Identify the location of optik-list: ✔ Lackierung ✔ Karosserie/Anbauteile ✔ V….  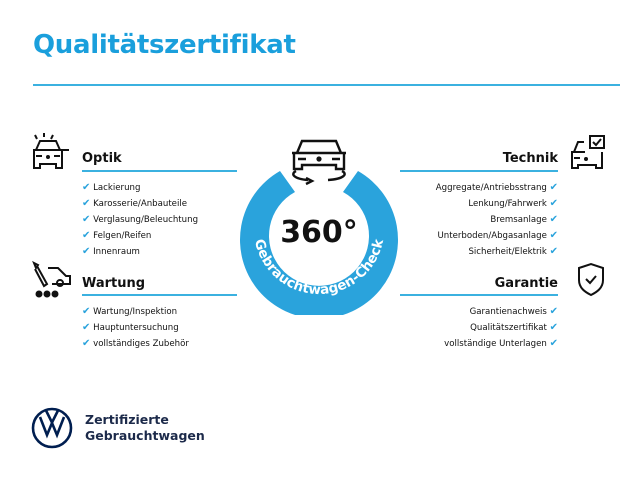
(140, 220).